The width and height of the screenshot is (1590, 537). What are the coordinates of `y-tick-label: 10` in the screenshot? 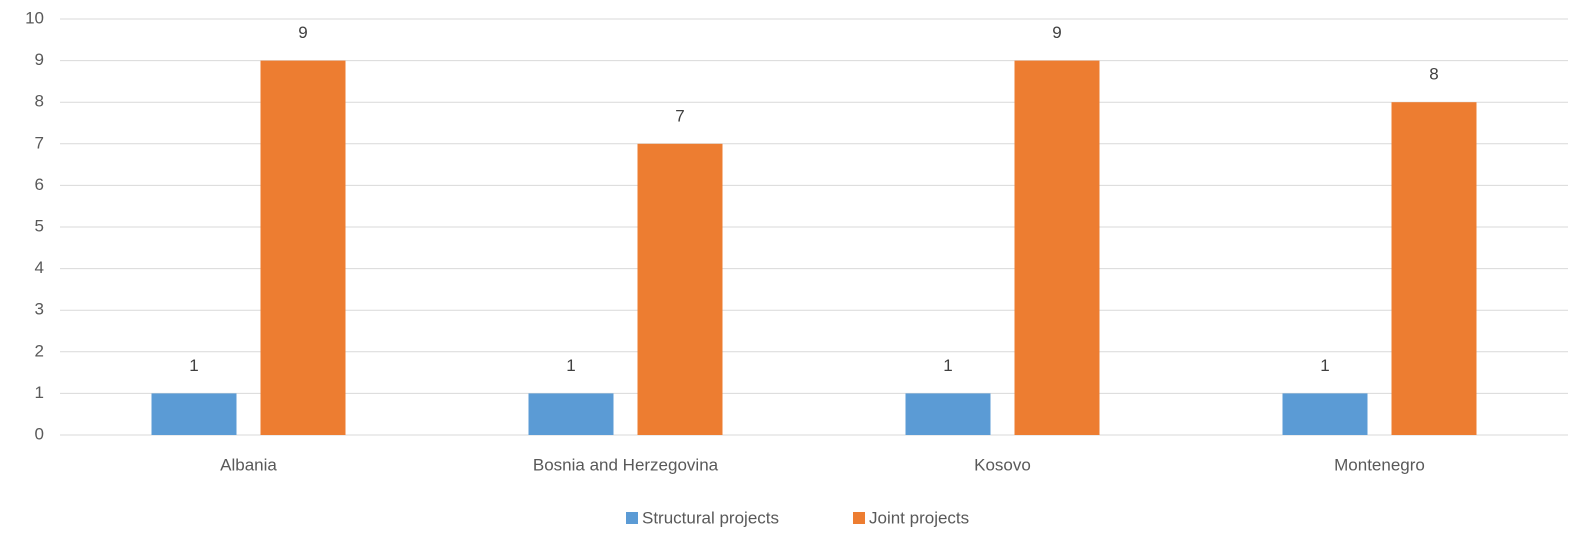 It's located at (34, 17).